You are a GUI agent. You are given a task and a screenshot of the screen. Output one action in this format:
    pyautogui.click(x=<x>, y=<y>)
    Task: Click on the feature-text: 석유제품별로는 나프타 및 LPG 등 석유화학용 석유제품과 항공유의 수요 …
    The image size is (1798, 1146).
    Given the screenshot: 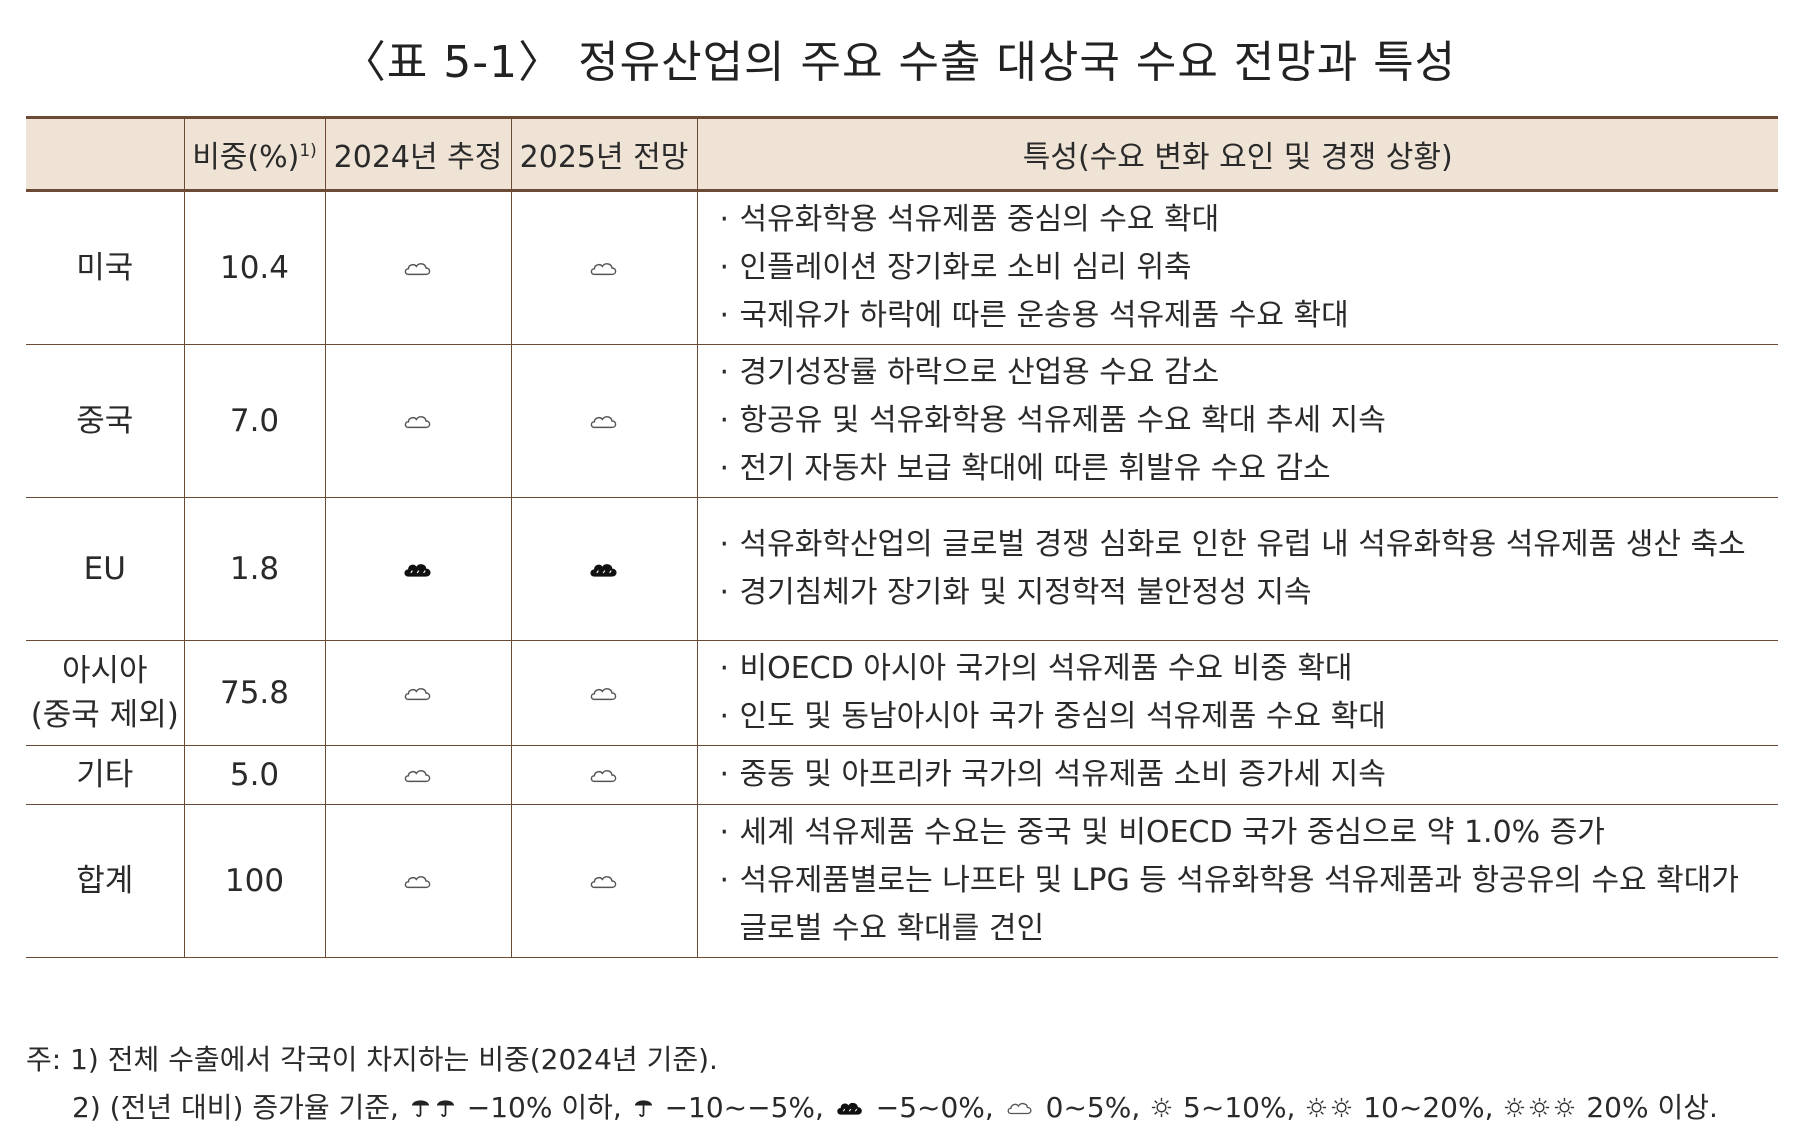 What is the action you would take?
    pyautogui.click(x=1239, y=904)
    